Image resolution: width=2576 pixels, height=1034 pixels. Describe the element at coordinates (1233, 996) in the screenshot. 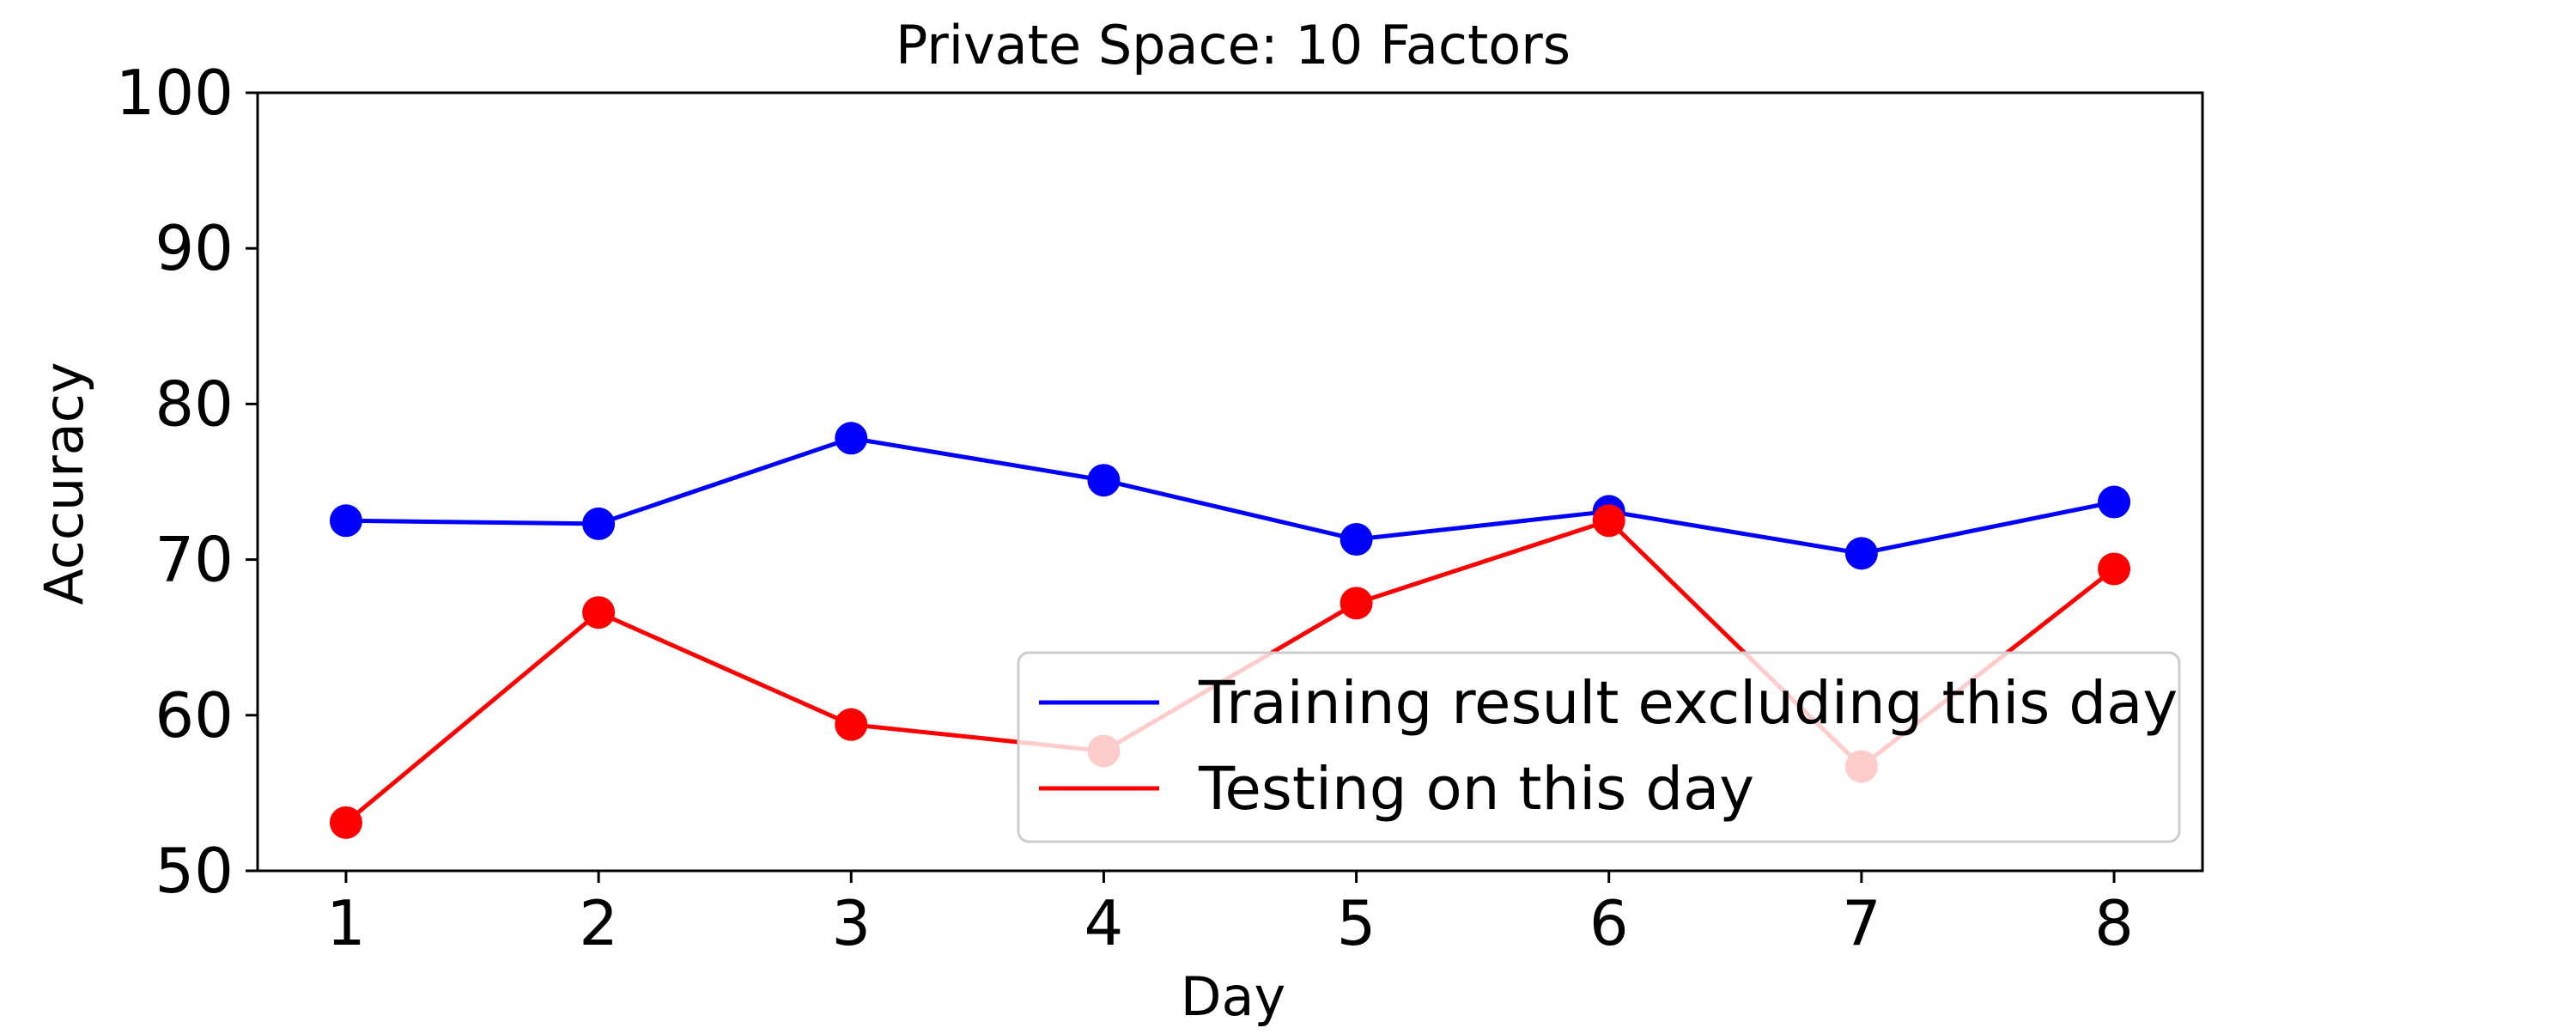

I see `x-axis-label: Day` at that location.